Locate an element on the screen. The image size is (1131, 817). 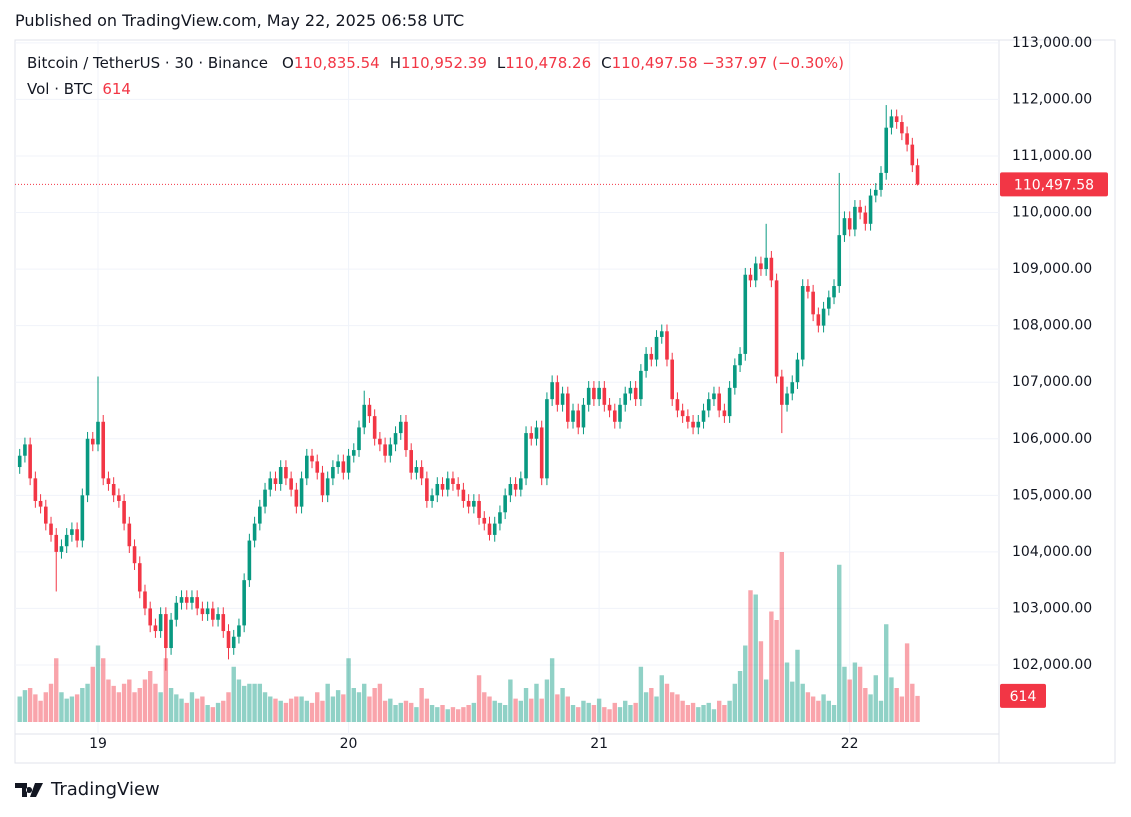
x-tick-label: 22 is located at coordinates (850, 744).